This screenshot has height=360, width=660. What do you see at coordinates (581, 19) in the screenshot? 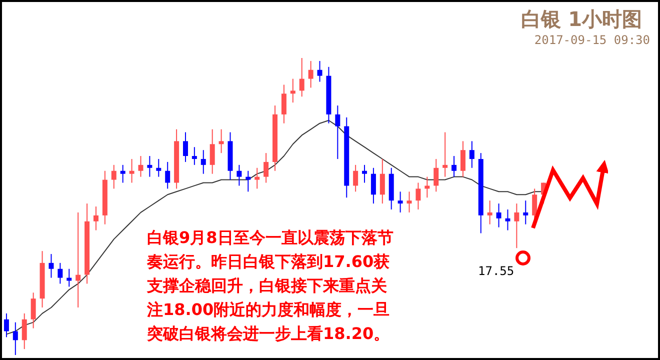
I see `chart-title: 白银 1小时图` at bounding box center [581, 19].